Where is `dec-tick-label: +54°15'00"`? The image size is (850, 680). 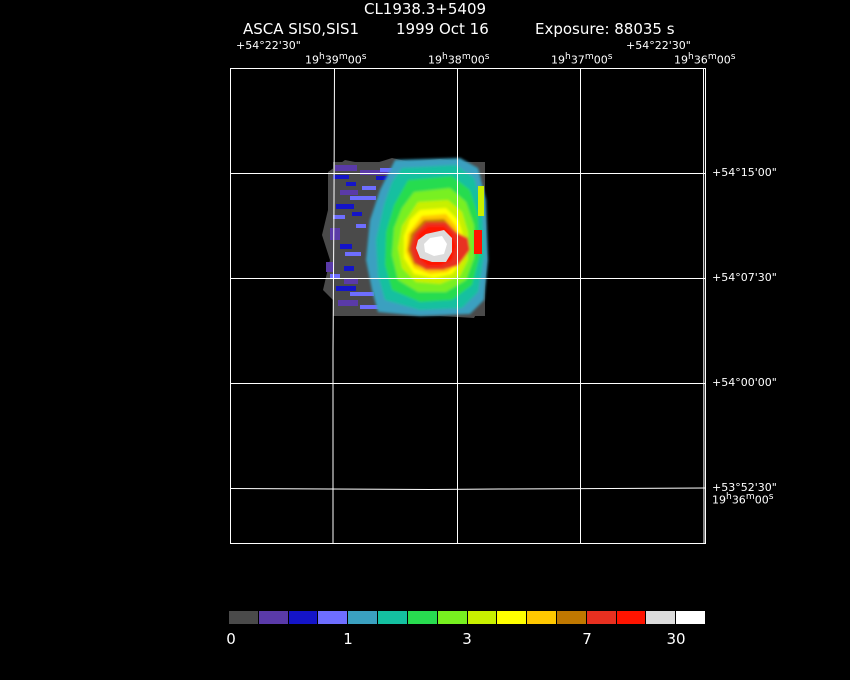 dec-tick-label: +54°15'00" is located at coordinates (744, 172).